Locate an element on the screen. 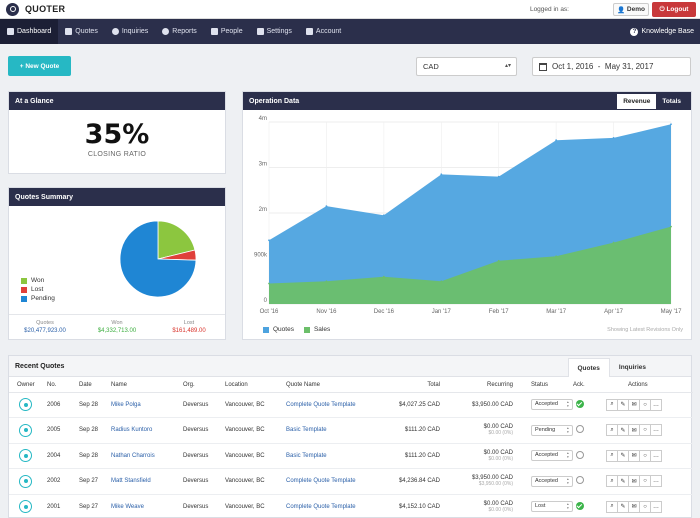 This screenshot has width=700, height=518. pie-legend: Won Lost Pending is located at coordinates (38, 290).